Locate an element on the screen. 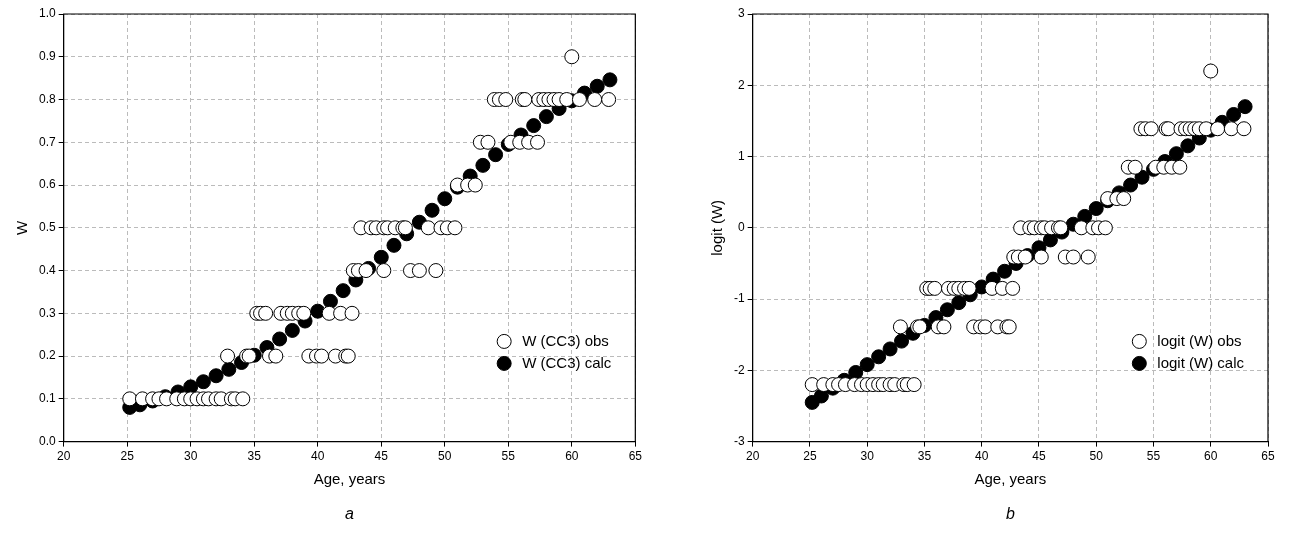 The width and height of the screenshot is (1291, 533). y-tick-label: 0.5 is located at coordinates (47, 227).